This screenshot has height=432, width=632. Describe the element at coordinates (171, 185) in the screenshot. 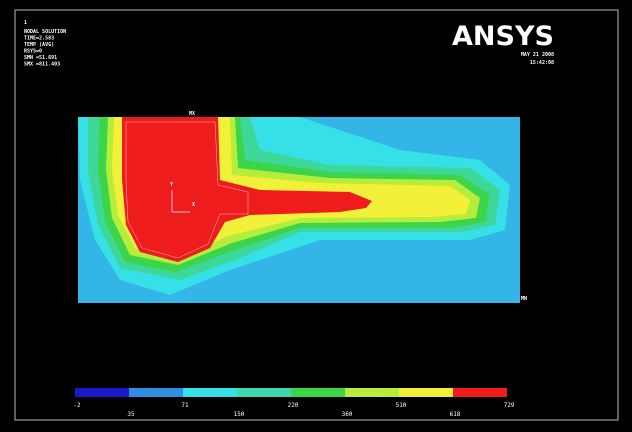

I see `axis-y: Y` at that location.